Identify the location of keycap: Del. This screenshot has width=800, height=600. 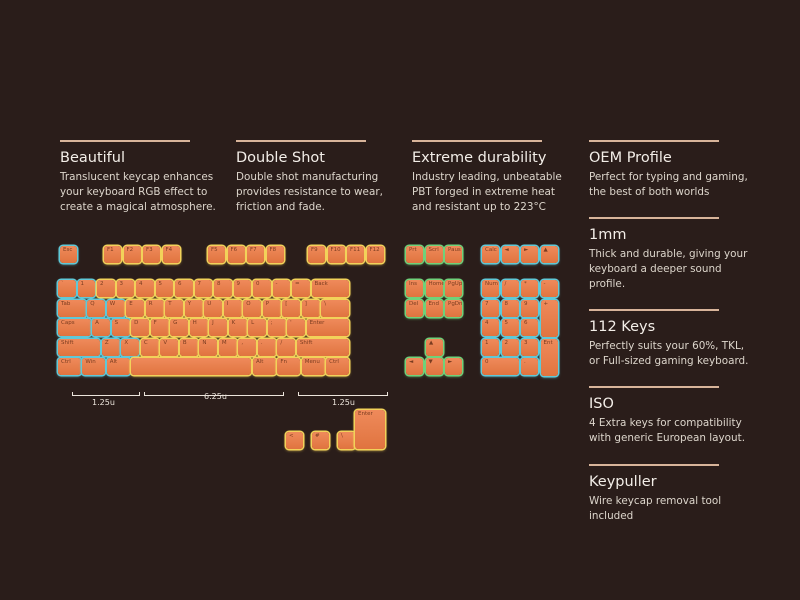
(414, 308).